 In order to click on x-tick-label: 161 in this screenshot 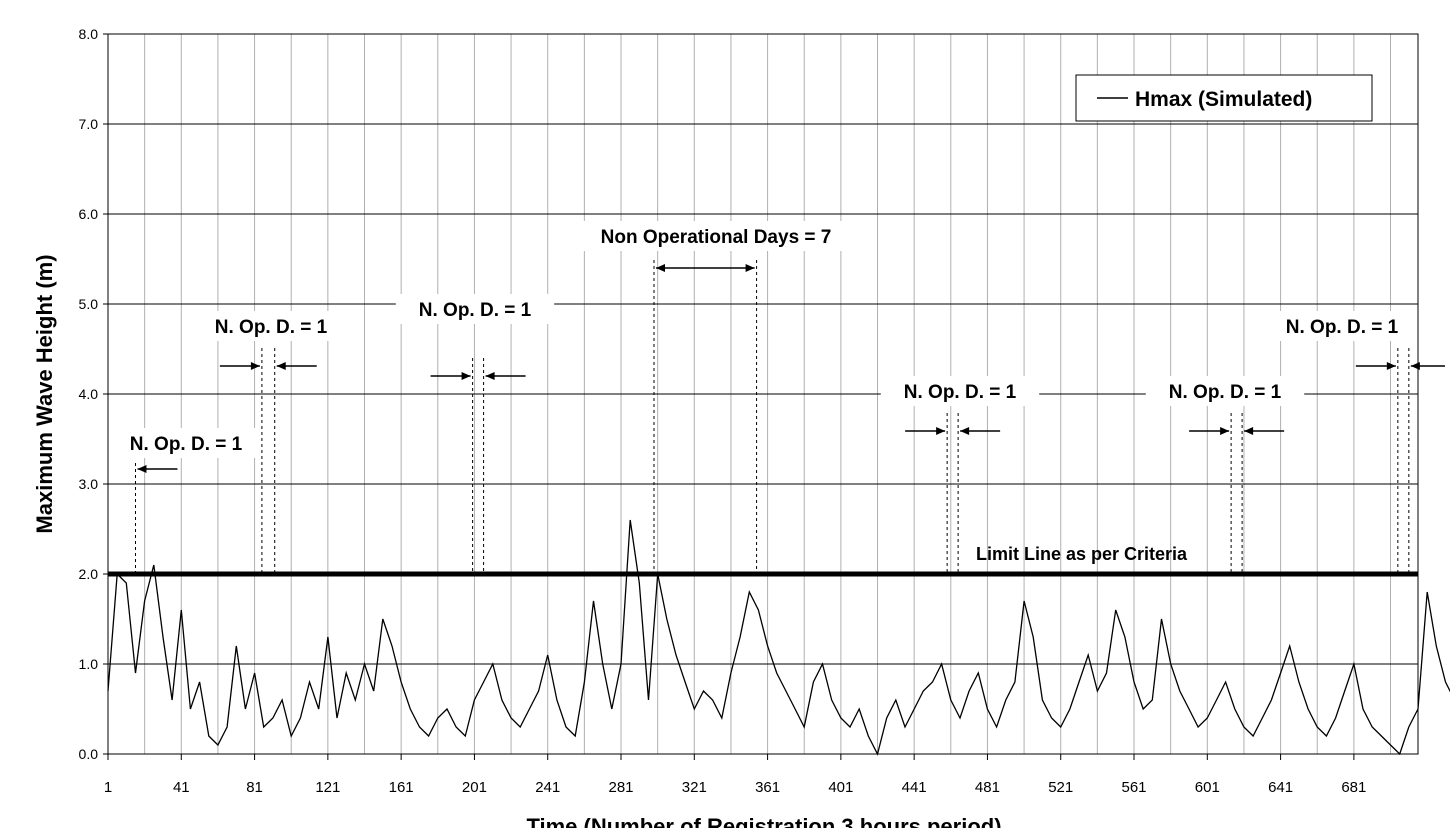, I will do `click(401, 787)`.